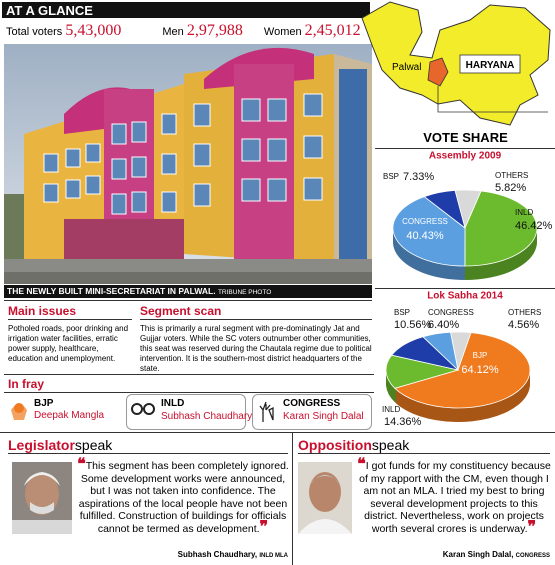 The image size is (555, 565). Describe the element at coordinates (443, 325) in the screenshot. I see `slice-value: 6.40%` at that location.